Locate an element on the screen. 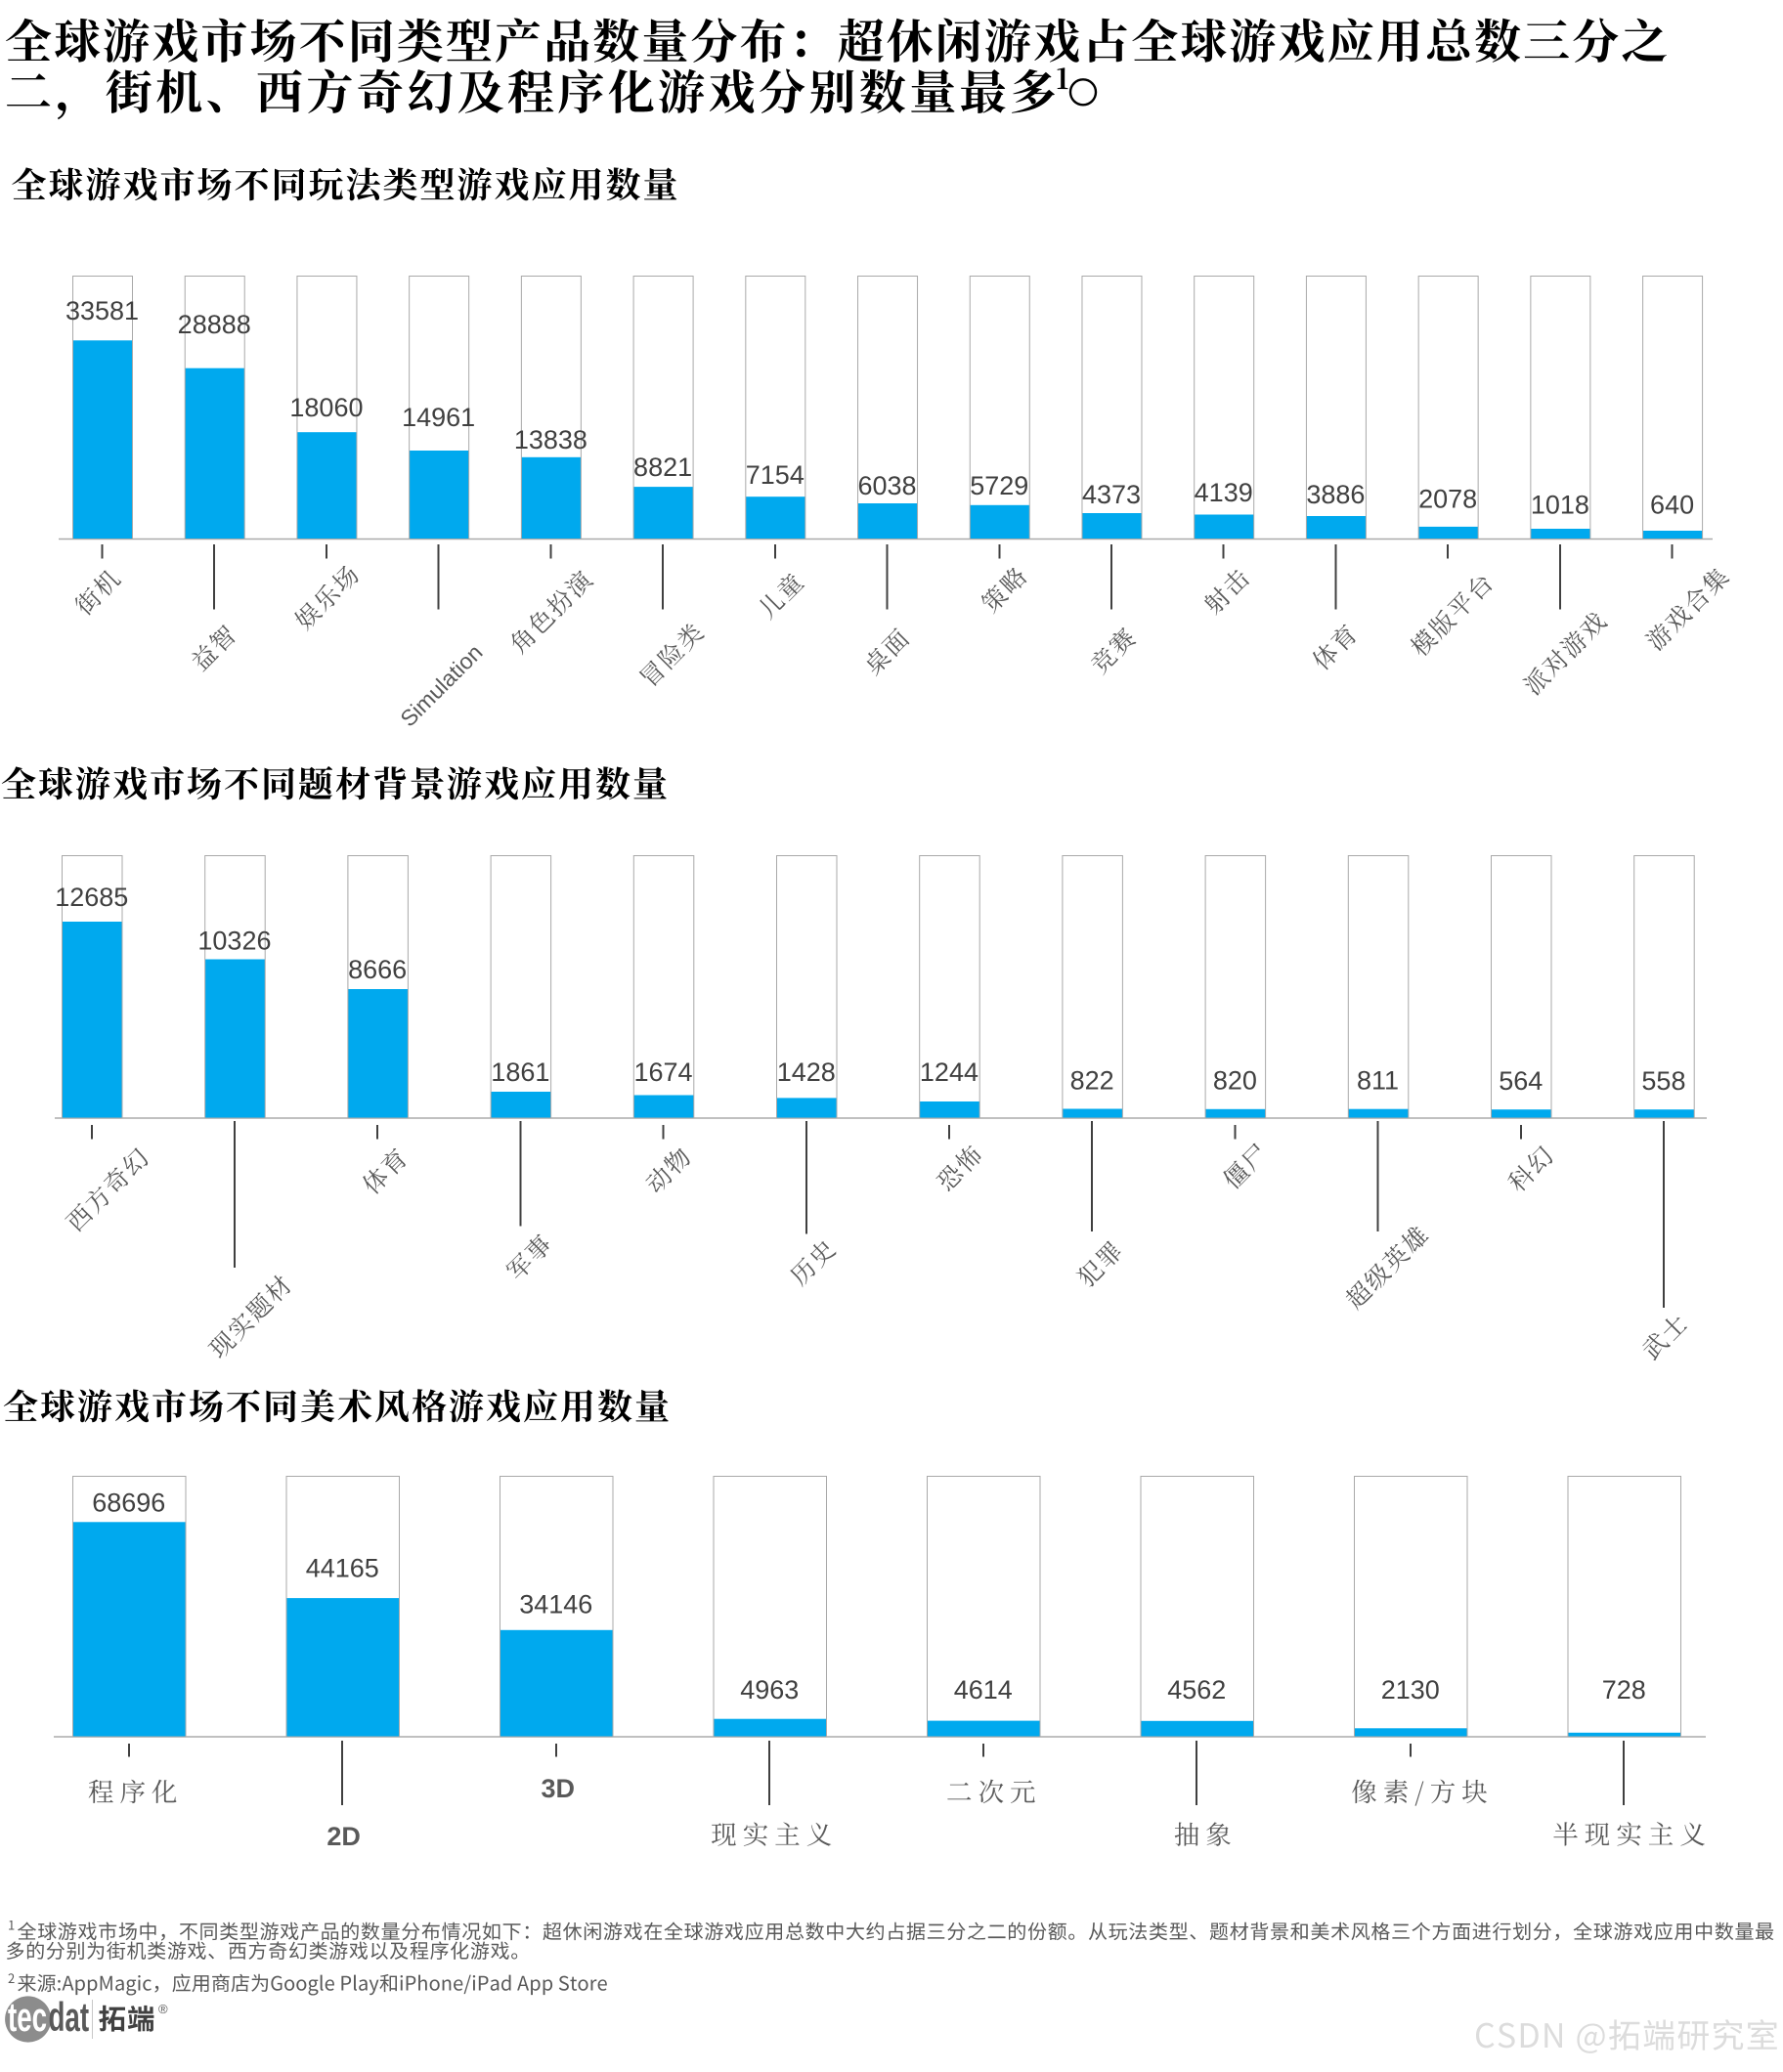 The height and width of the screenshot is (2072, 1783). svg-text: 4614 is located at coordinates (983, 1690).